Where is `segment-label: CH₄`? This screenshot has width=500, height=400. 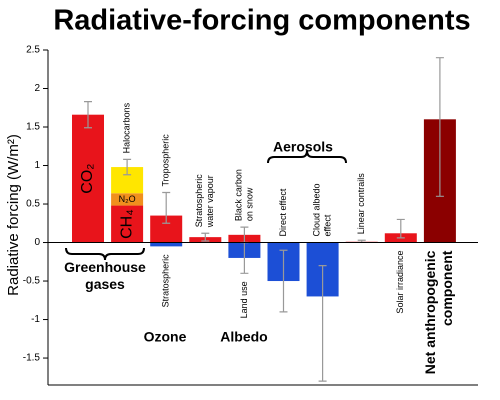
segment-label: CH₄ is located at coordinates (126, 224).